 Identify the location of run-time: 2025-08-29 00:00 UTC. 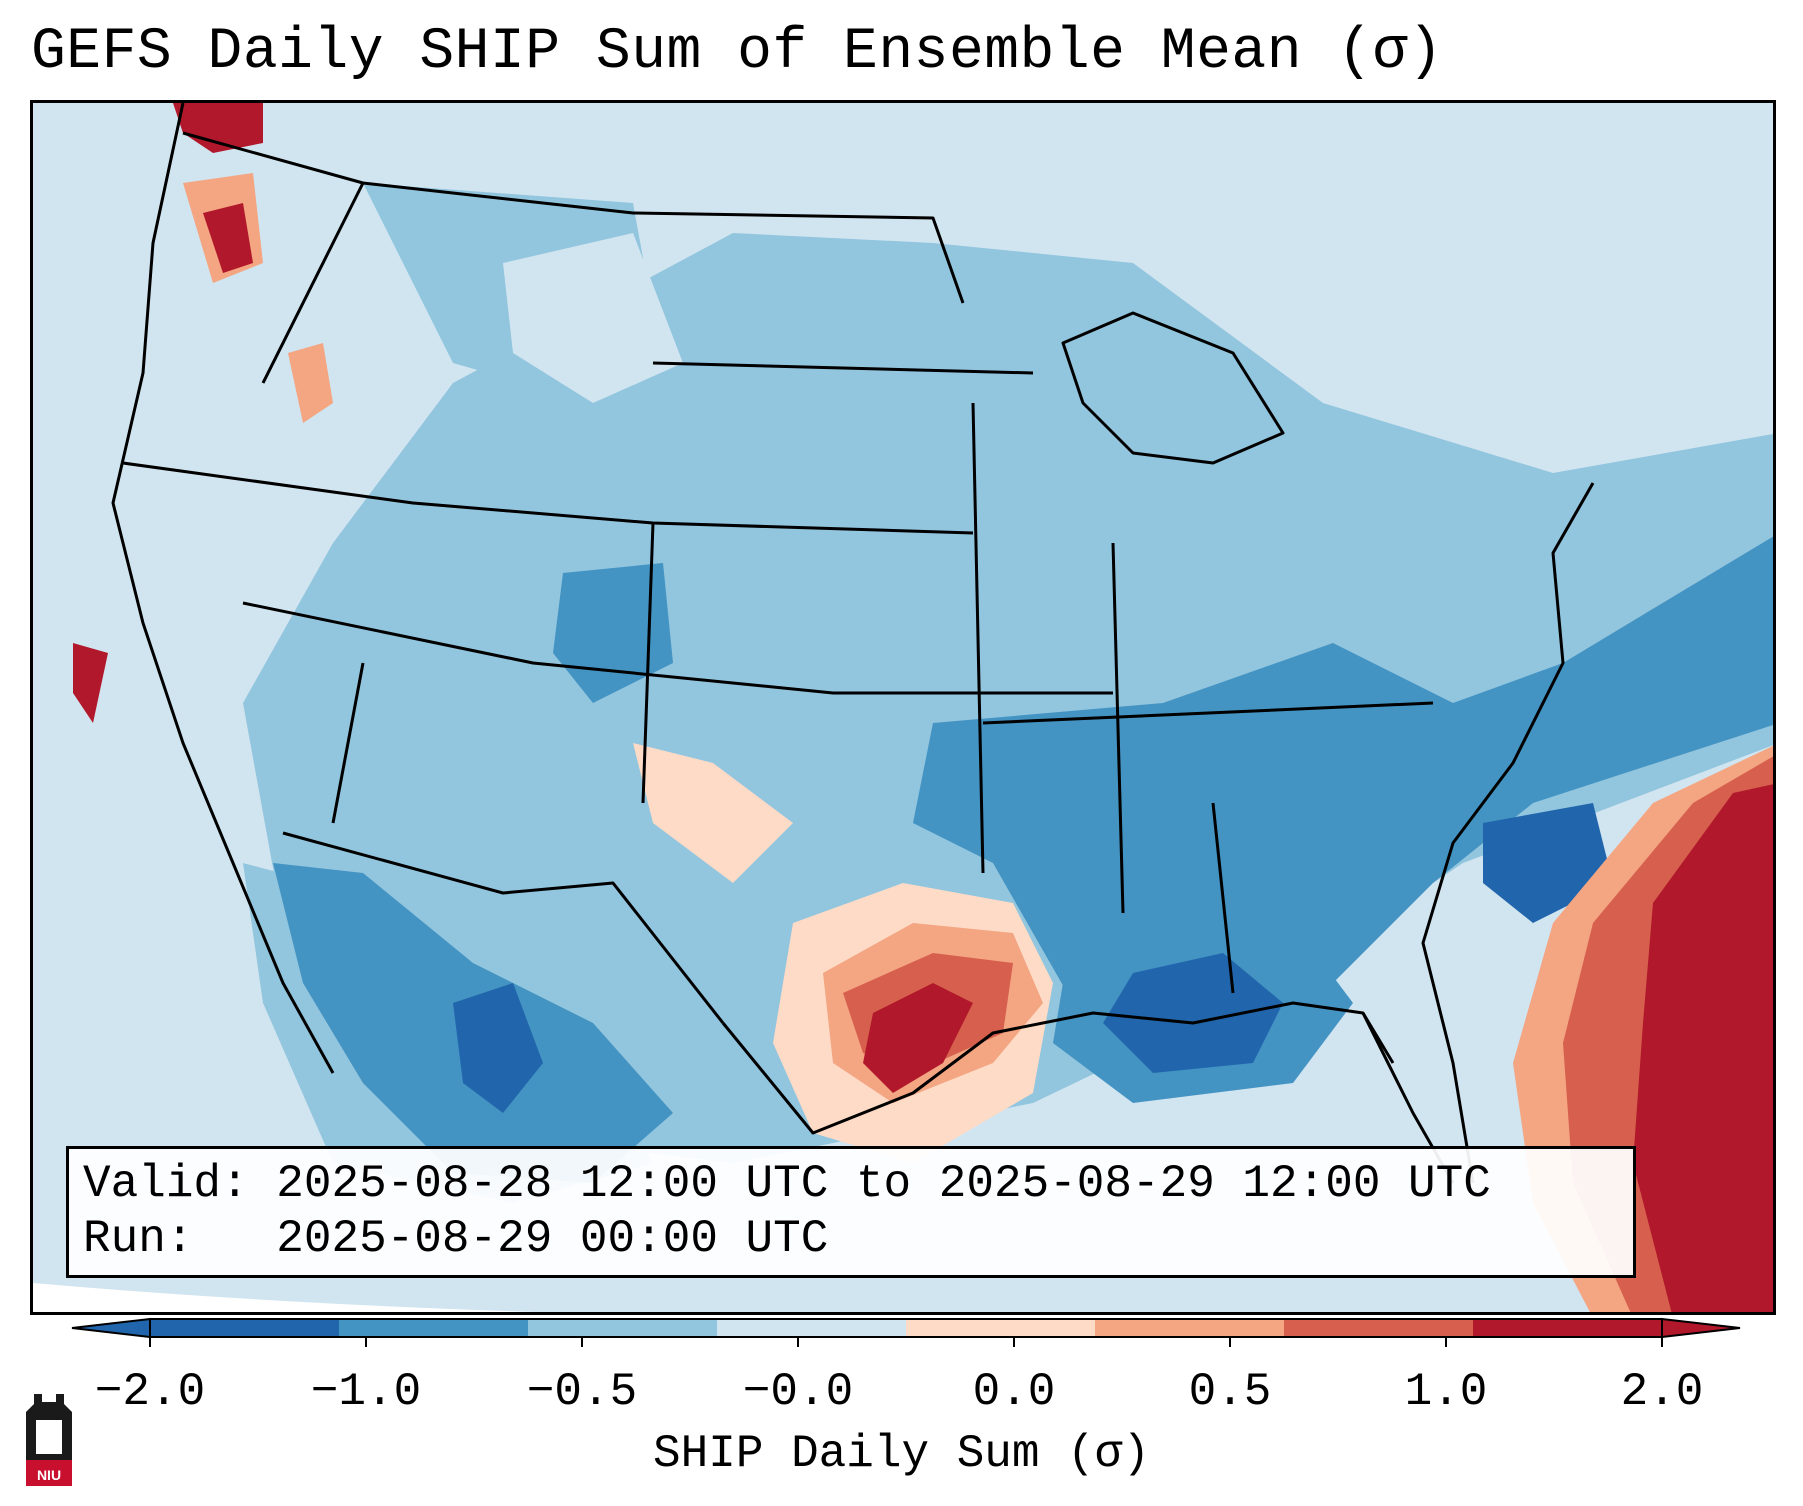
(552, 1239).